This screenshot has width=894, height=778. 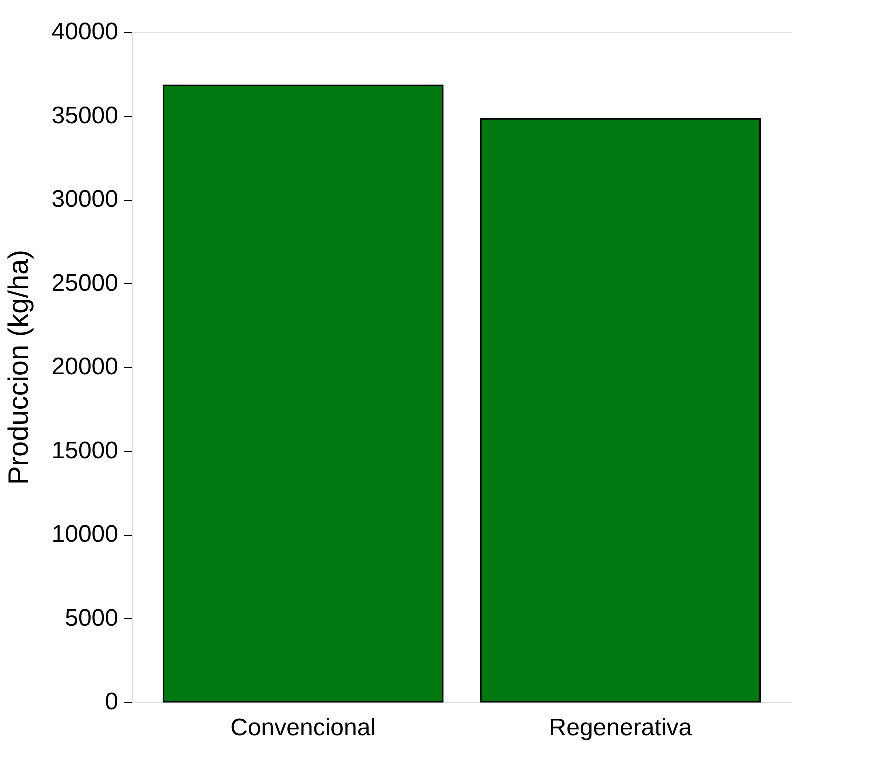 What do you see at coordinates (85, 534) in the screenshot?
I see `y-tick-label: 10000` at bounding box center [85, 534].